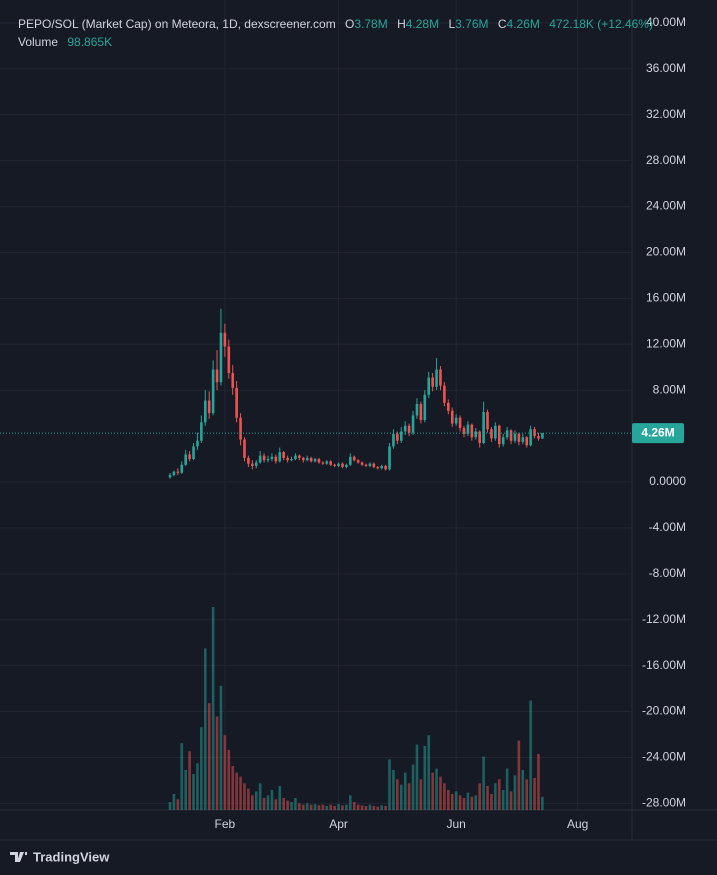  I want to click on change: 472.18K (+12.46%), so click(601, 24).